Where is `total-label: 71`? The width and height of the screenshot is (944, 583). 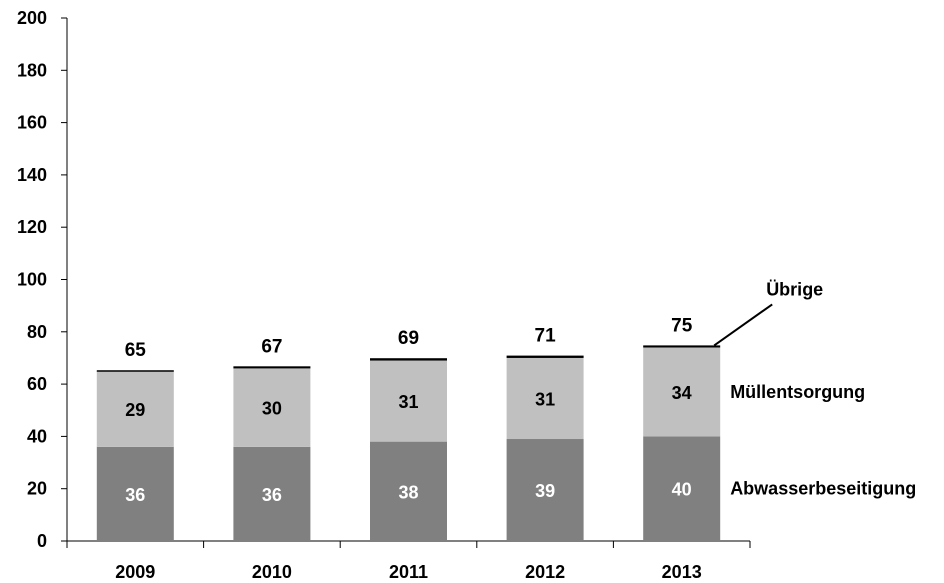
total-label: 71 is located at coordinates (546, 336).